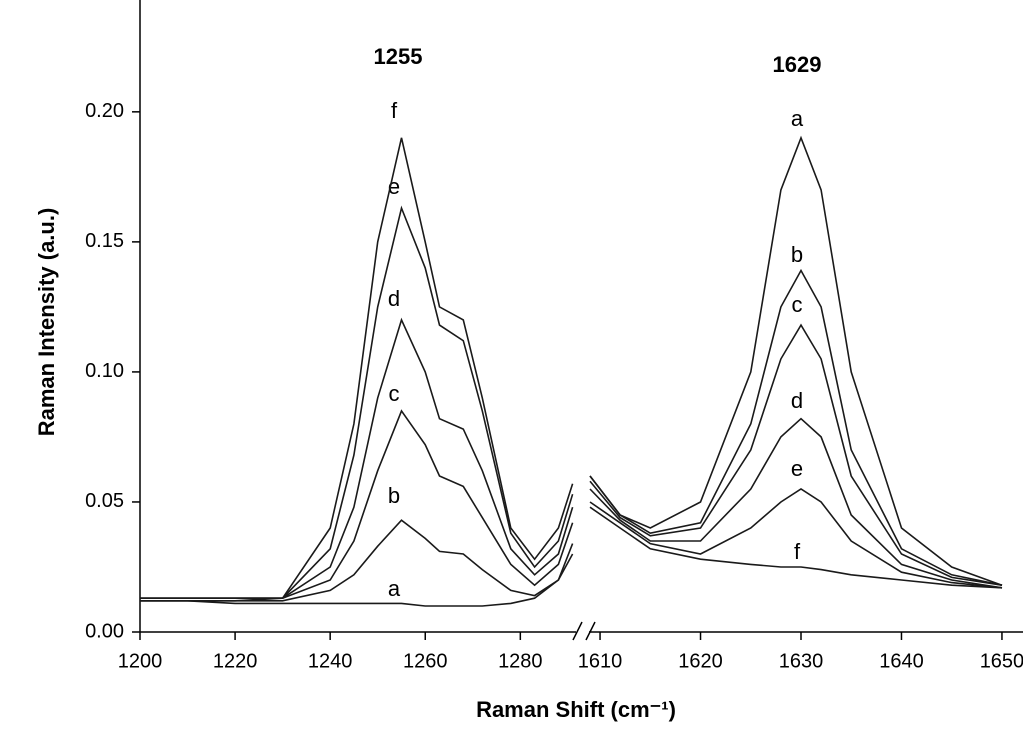 The height and width of the screenshot is (736, 1023). Describe the element at coordinates (520, 661) in the screenshot. I see `x-tick-label: 1280` at that location.